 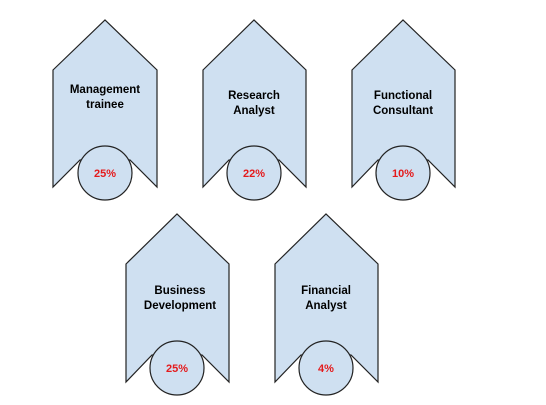 I want to click on role-label-line-1: Functional, so click(x=403, y=96).